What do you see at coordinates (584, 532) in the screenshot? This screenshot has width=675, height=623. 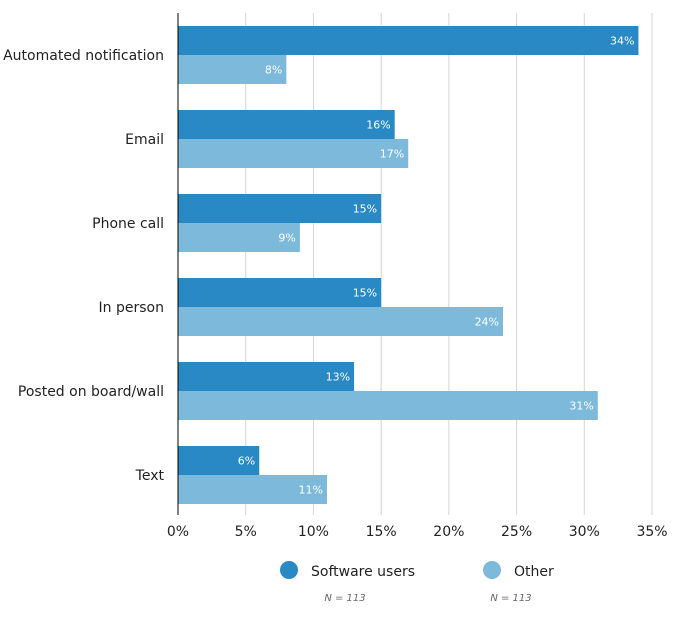 I see `x-tick-label: 30%` at bounding box center [584, 532].